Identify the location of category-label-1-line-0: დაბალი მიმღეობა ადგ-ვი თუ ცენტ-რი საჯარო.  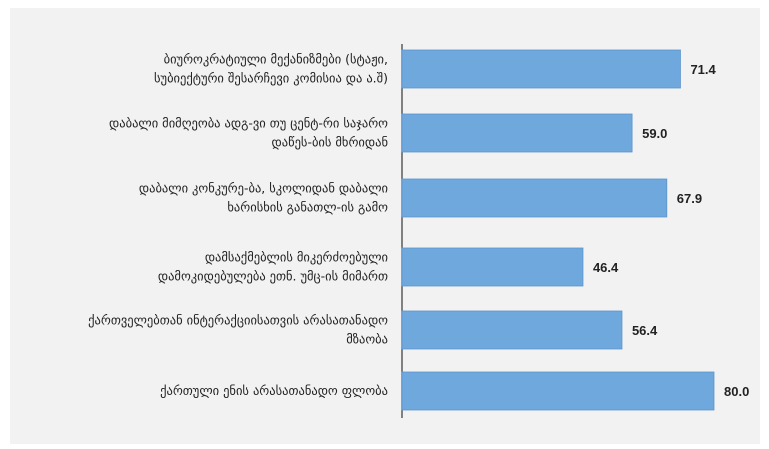
(248, 123).